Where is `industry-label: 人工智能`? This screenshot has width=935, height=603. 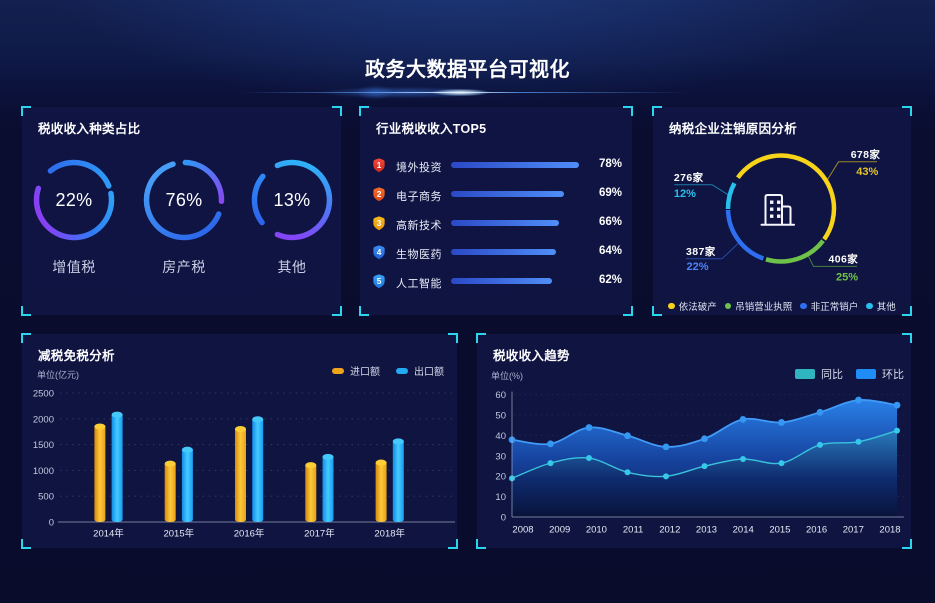
industry-label: 人工智能 is located at coordinates (419, 284).